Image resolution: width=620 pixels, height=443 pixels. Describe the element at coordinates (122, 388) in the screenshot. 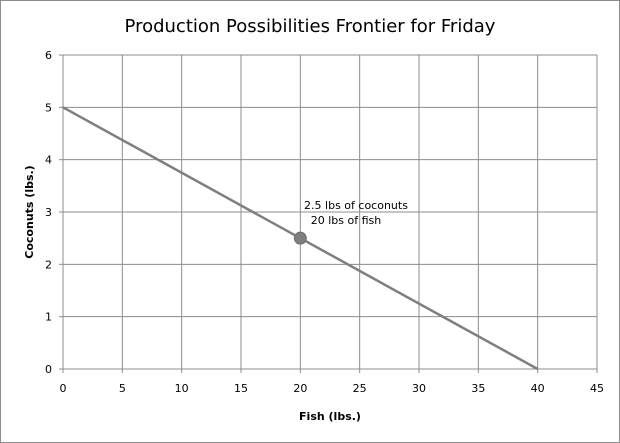

I see `x-tick-label: 5` at that location.